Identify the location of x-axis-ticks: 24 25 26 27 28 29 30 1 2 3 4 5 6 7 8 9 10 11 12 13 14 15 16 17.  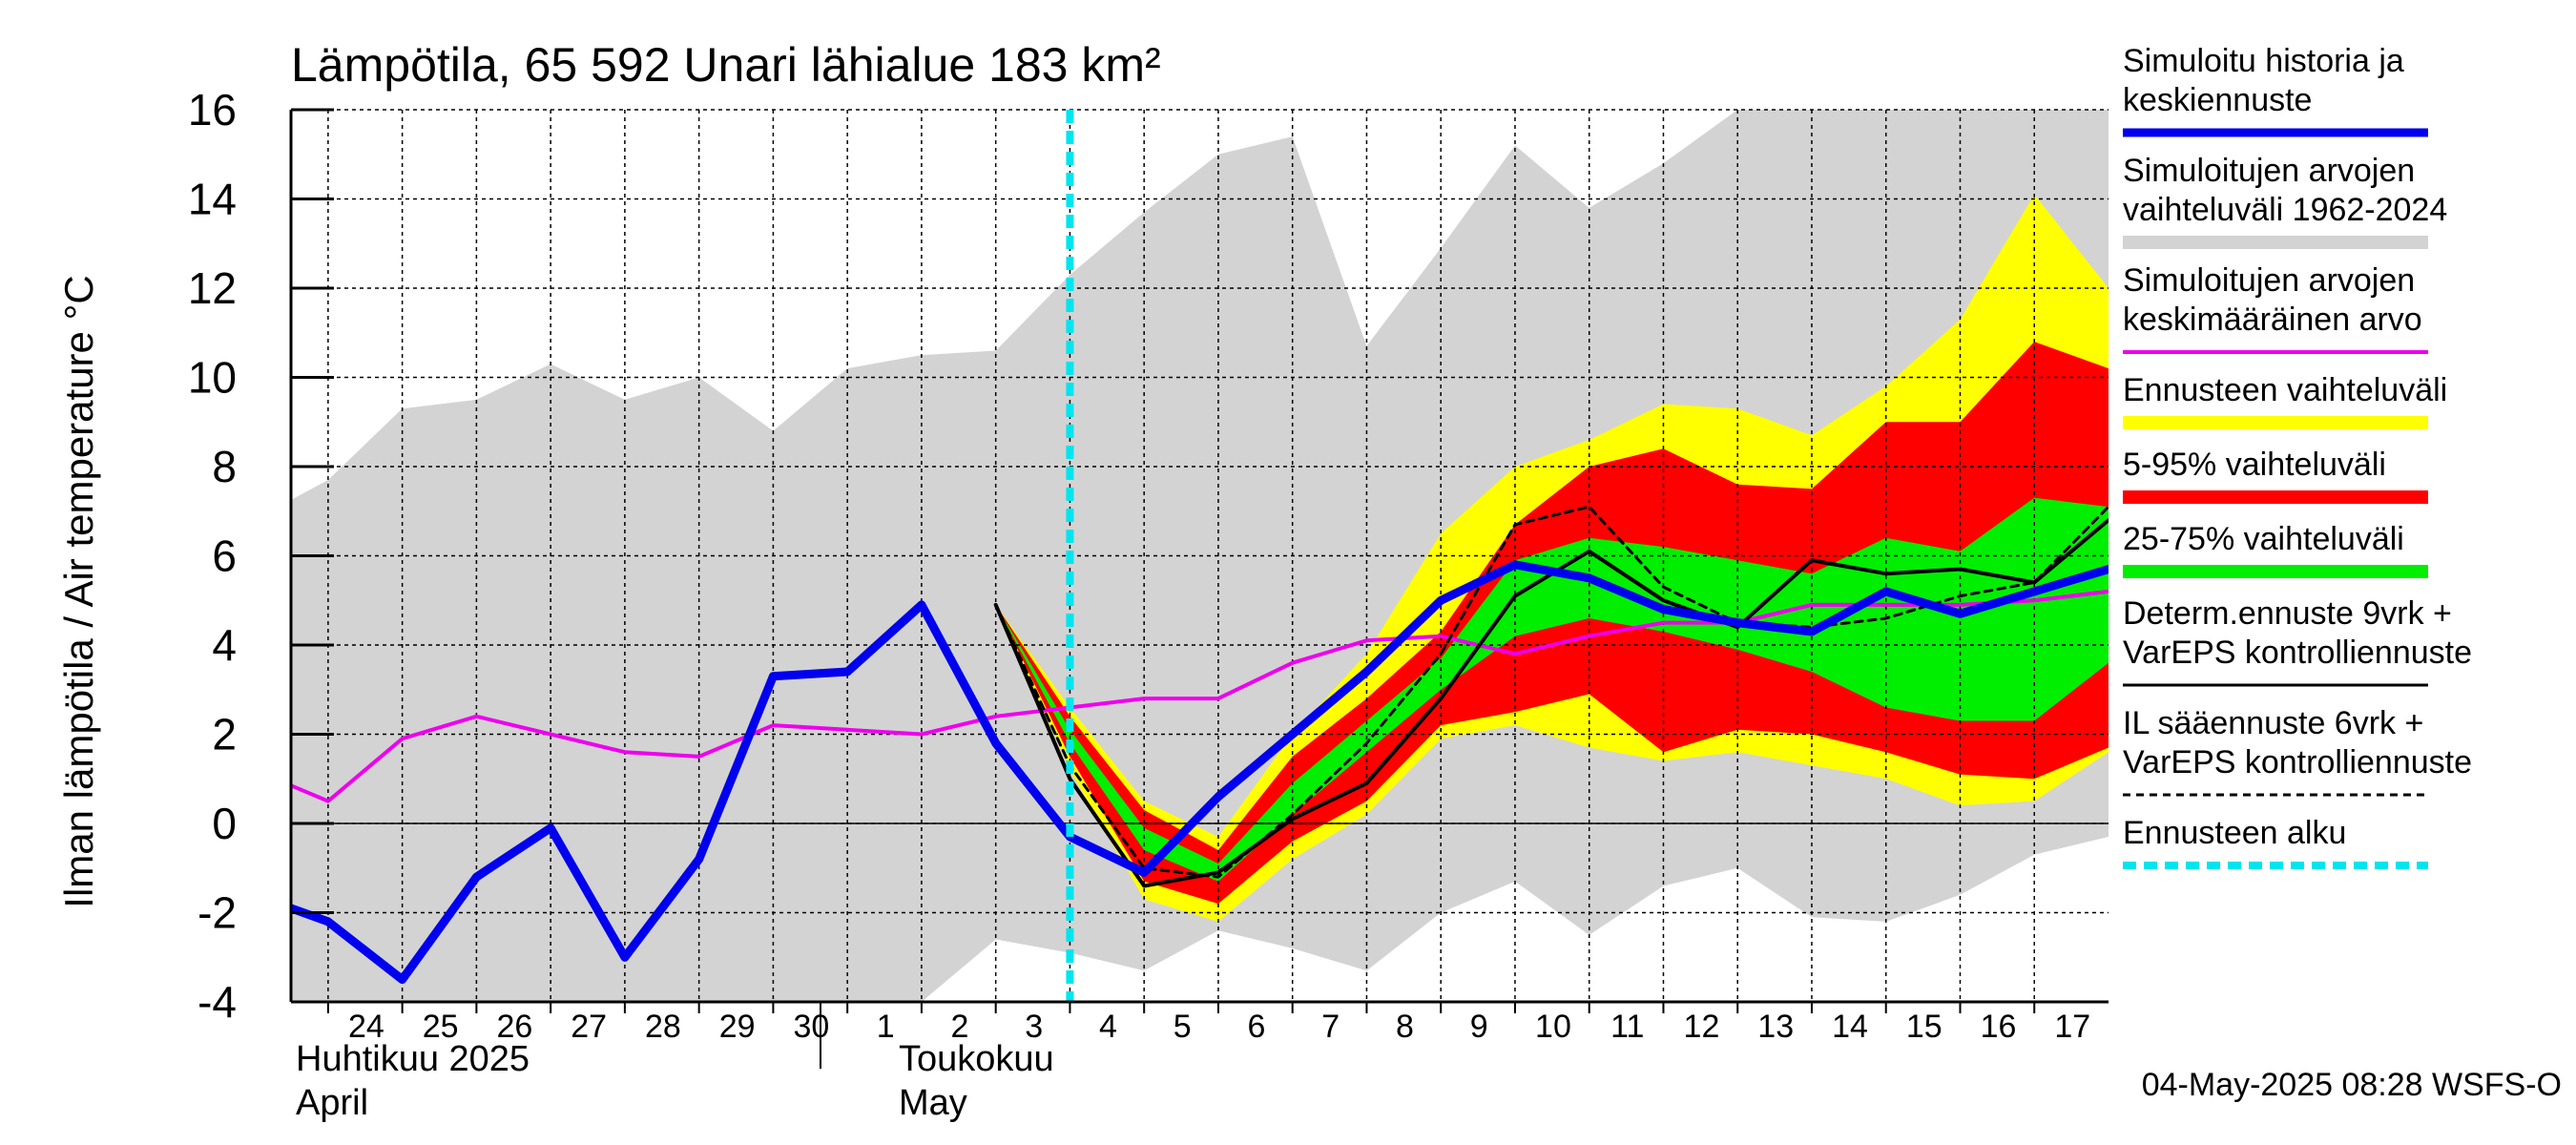
(1208, 1023).